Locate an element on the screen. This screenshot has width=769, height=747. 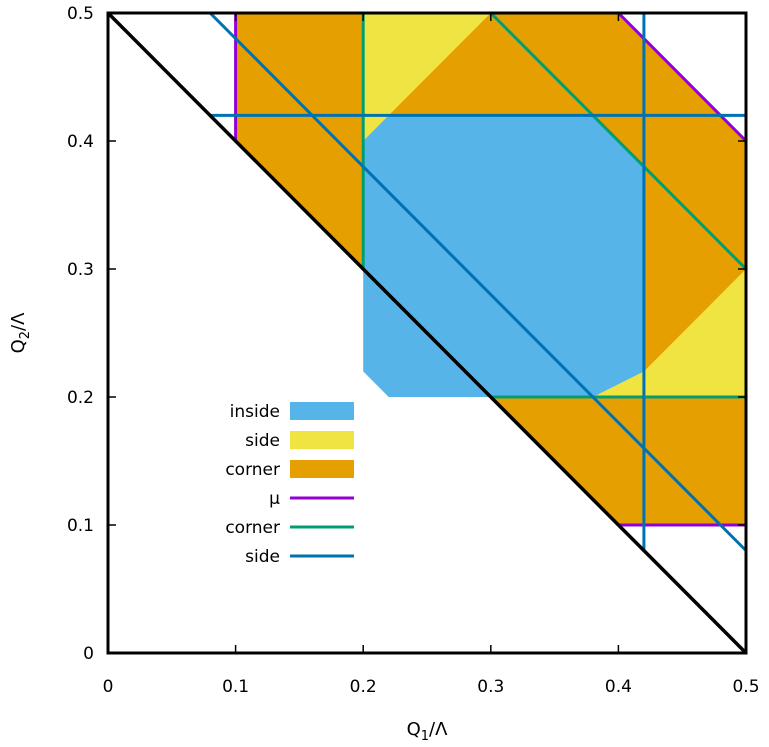
y-tick-label: 0 is located at coordinates (88, 654).